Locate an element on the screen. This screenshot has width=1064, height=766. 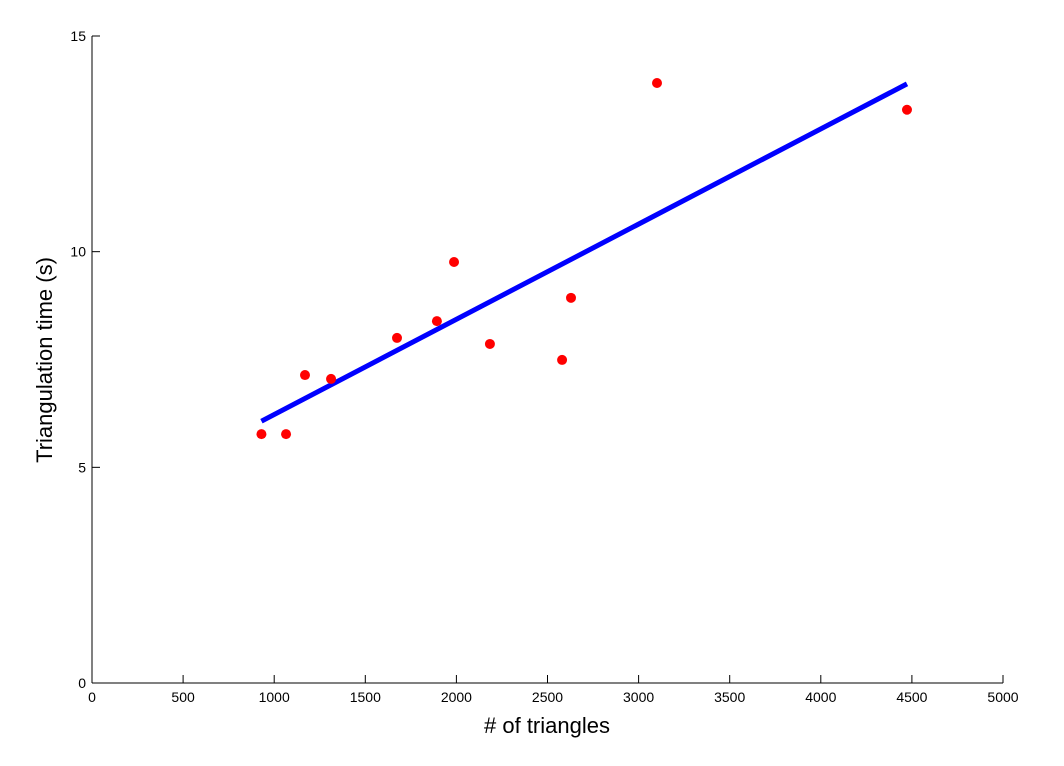
x-tick-label: 3000 is located at coordinates (638, 697).